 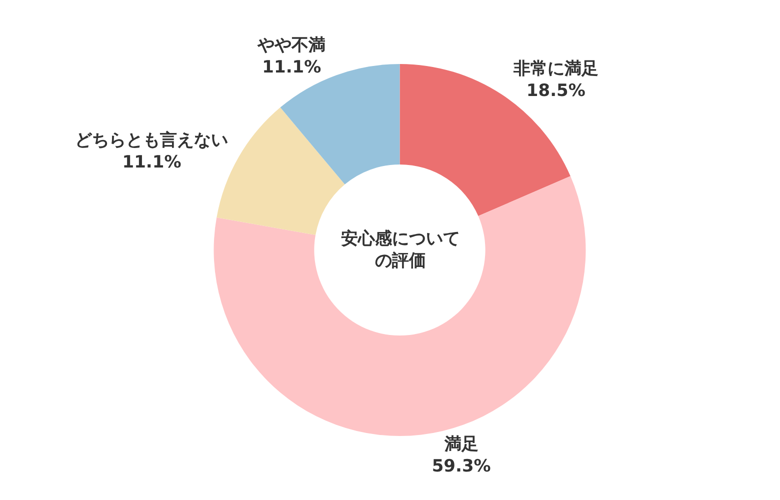 What do you see at coordinates (400, 250) in the screenshot?
I see `text: 安心感についての評価` at bounding box center [400, 250].